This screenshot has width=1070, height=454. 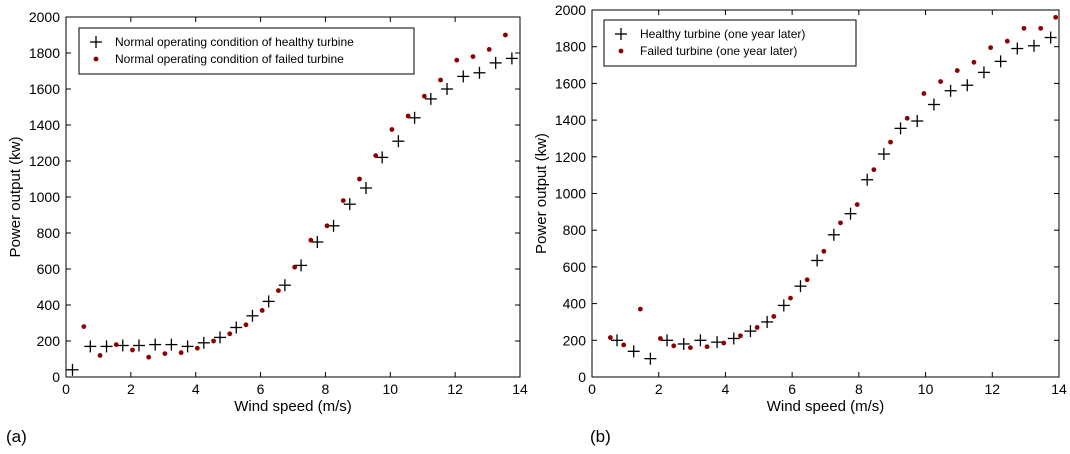 What do you see at coordinates (592, 389) in the screenshot?
I see `x-tick-label: 0` at bounding box center [592, 389].